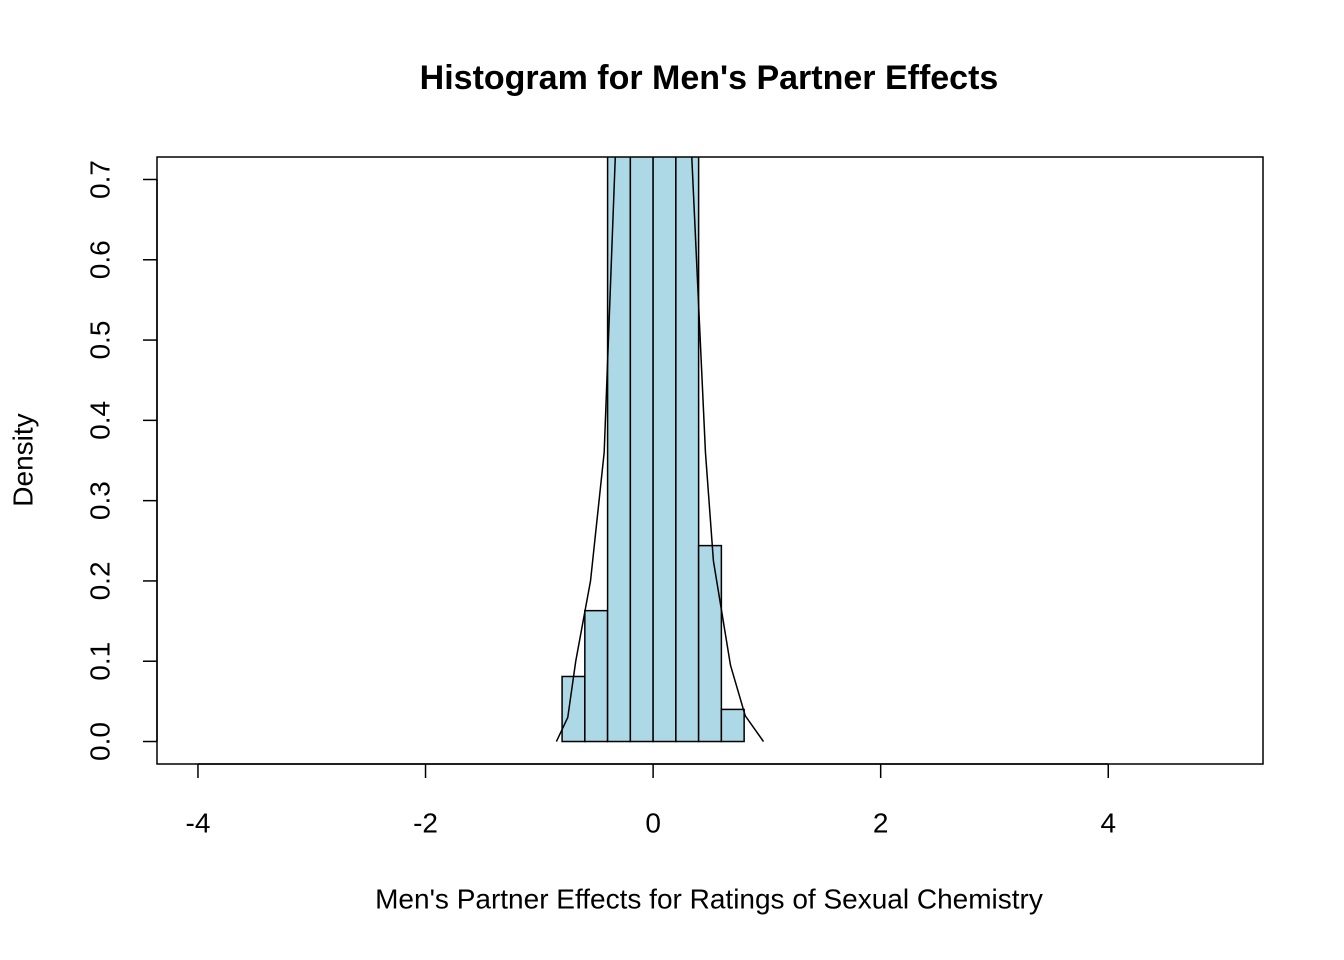 The image size is (1344, 960). I want to click on y-tick-label: 0.4, so click(99, 420).